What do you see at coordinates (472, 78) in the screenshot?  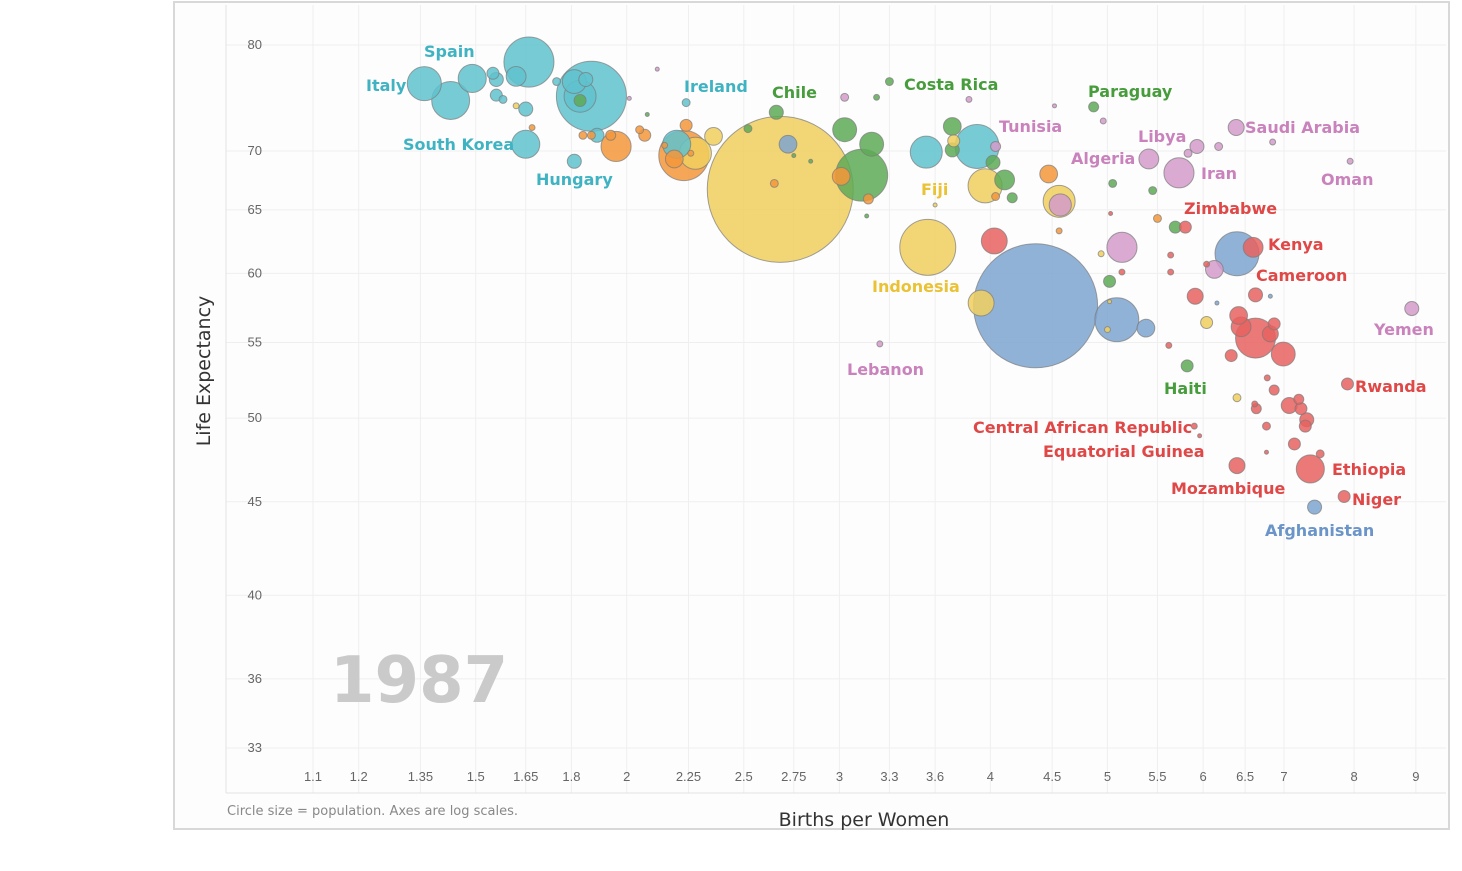 I see `bubble-spain` at bounding box center [472, 78].